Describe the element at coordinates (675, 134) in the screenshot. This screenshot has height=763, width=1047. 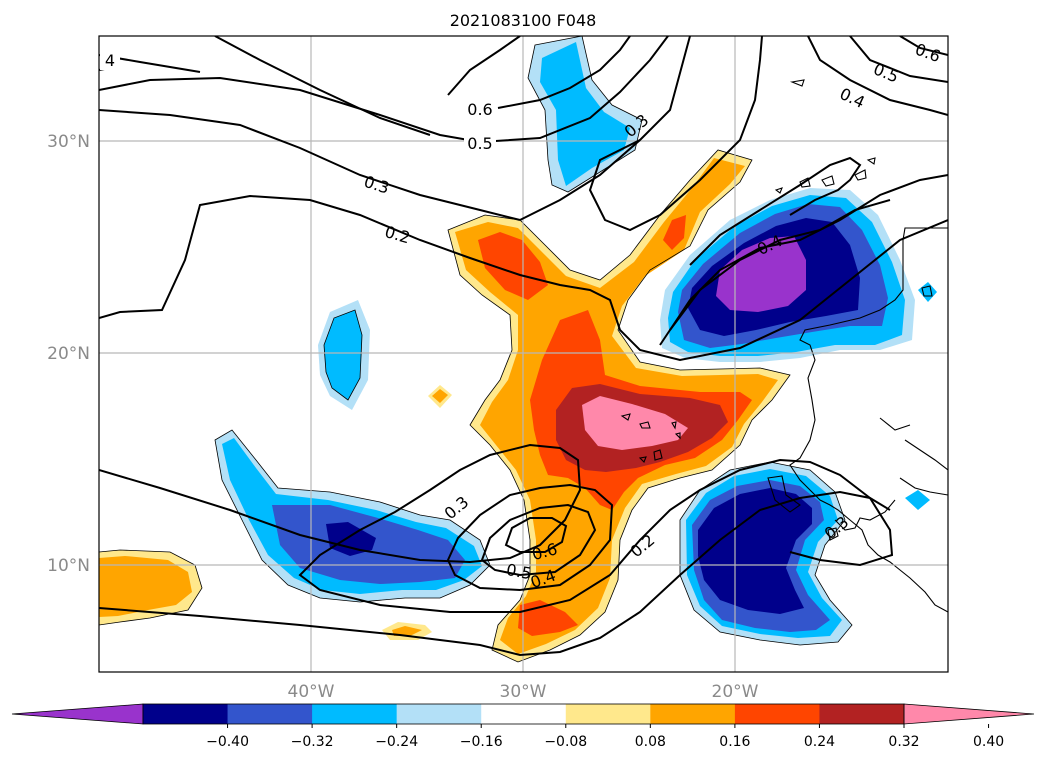
I see `contour-0.3-loop` at that location.